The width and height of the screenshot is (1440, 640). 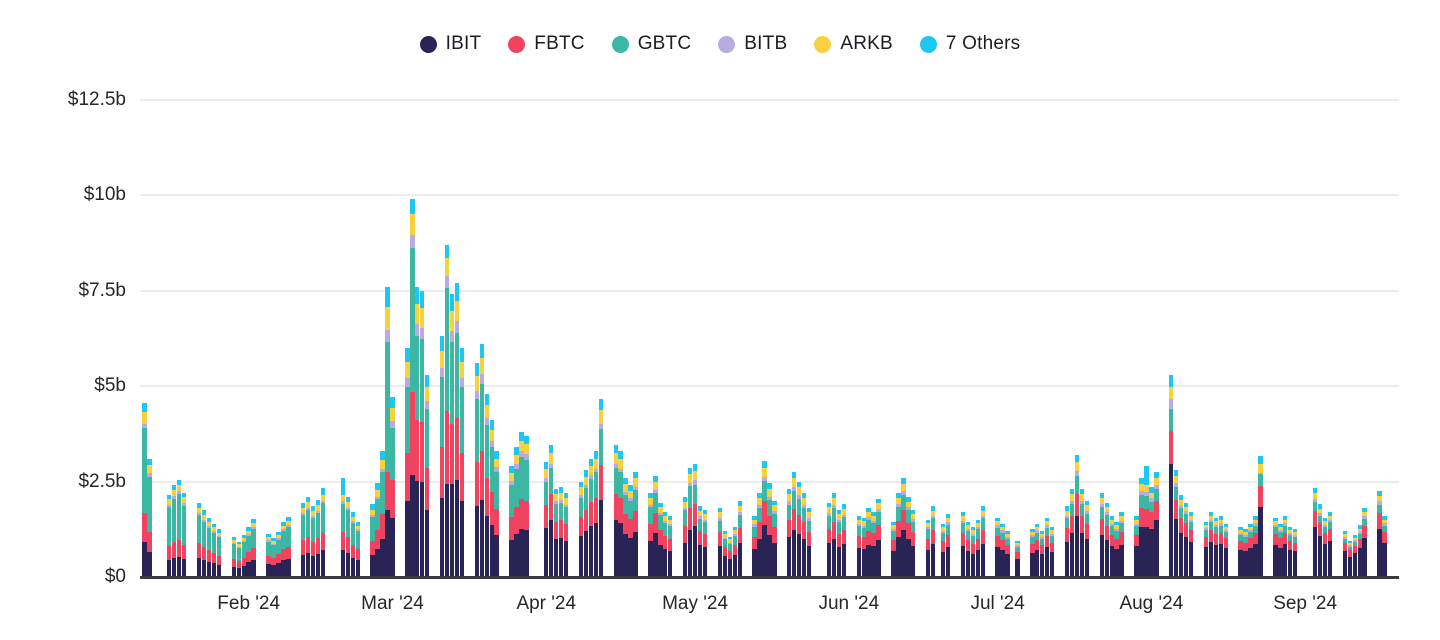 What do you see at coordinates (450, 44) in the screenshot?
I see `legend-item-ibit: IBIT` at bounding box center [450, 44].